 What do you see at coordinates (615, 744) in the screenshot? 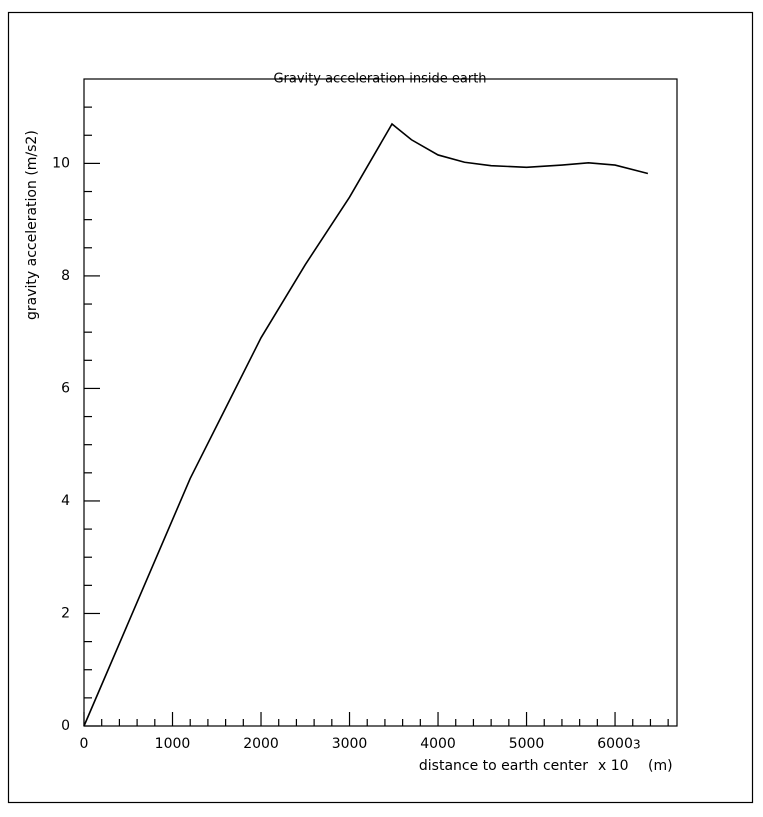
I see `x-tick-label: 6000` at bounding box center [615, 744].